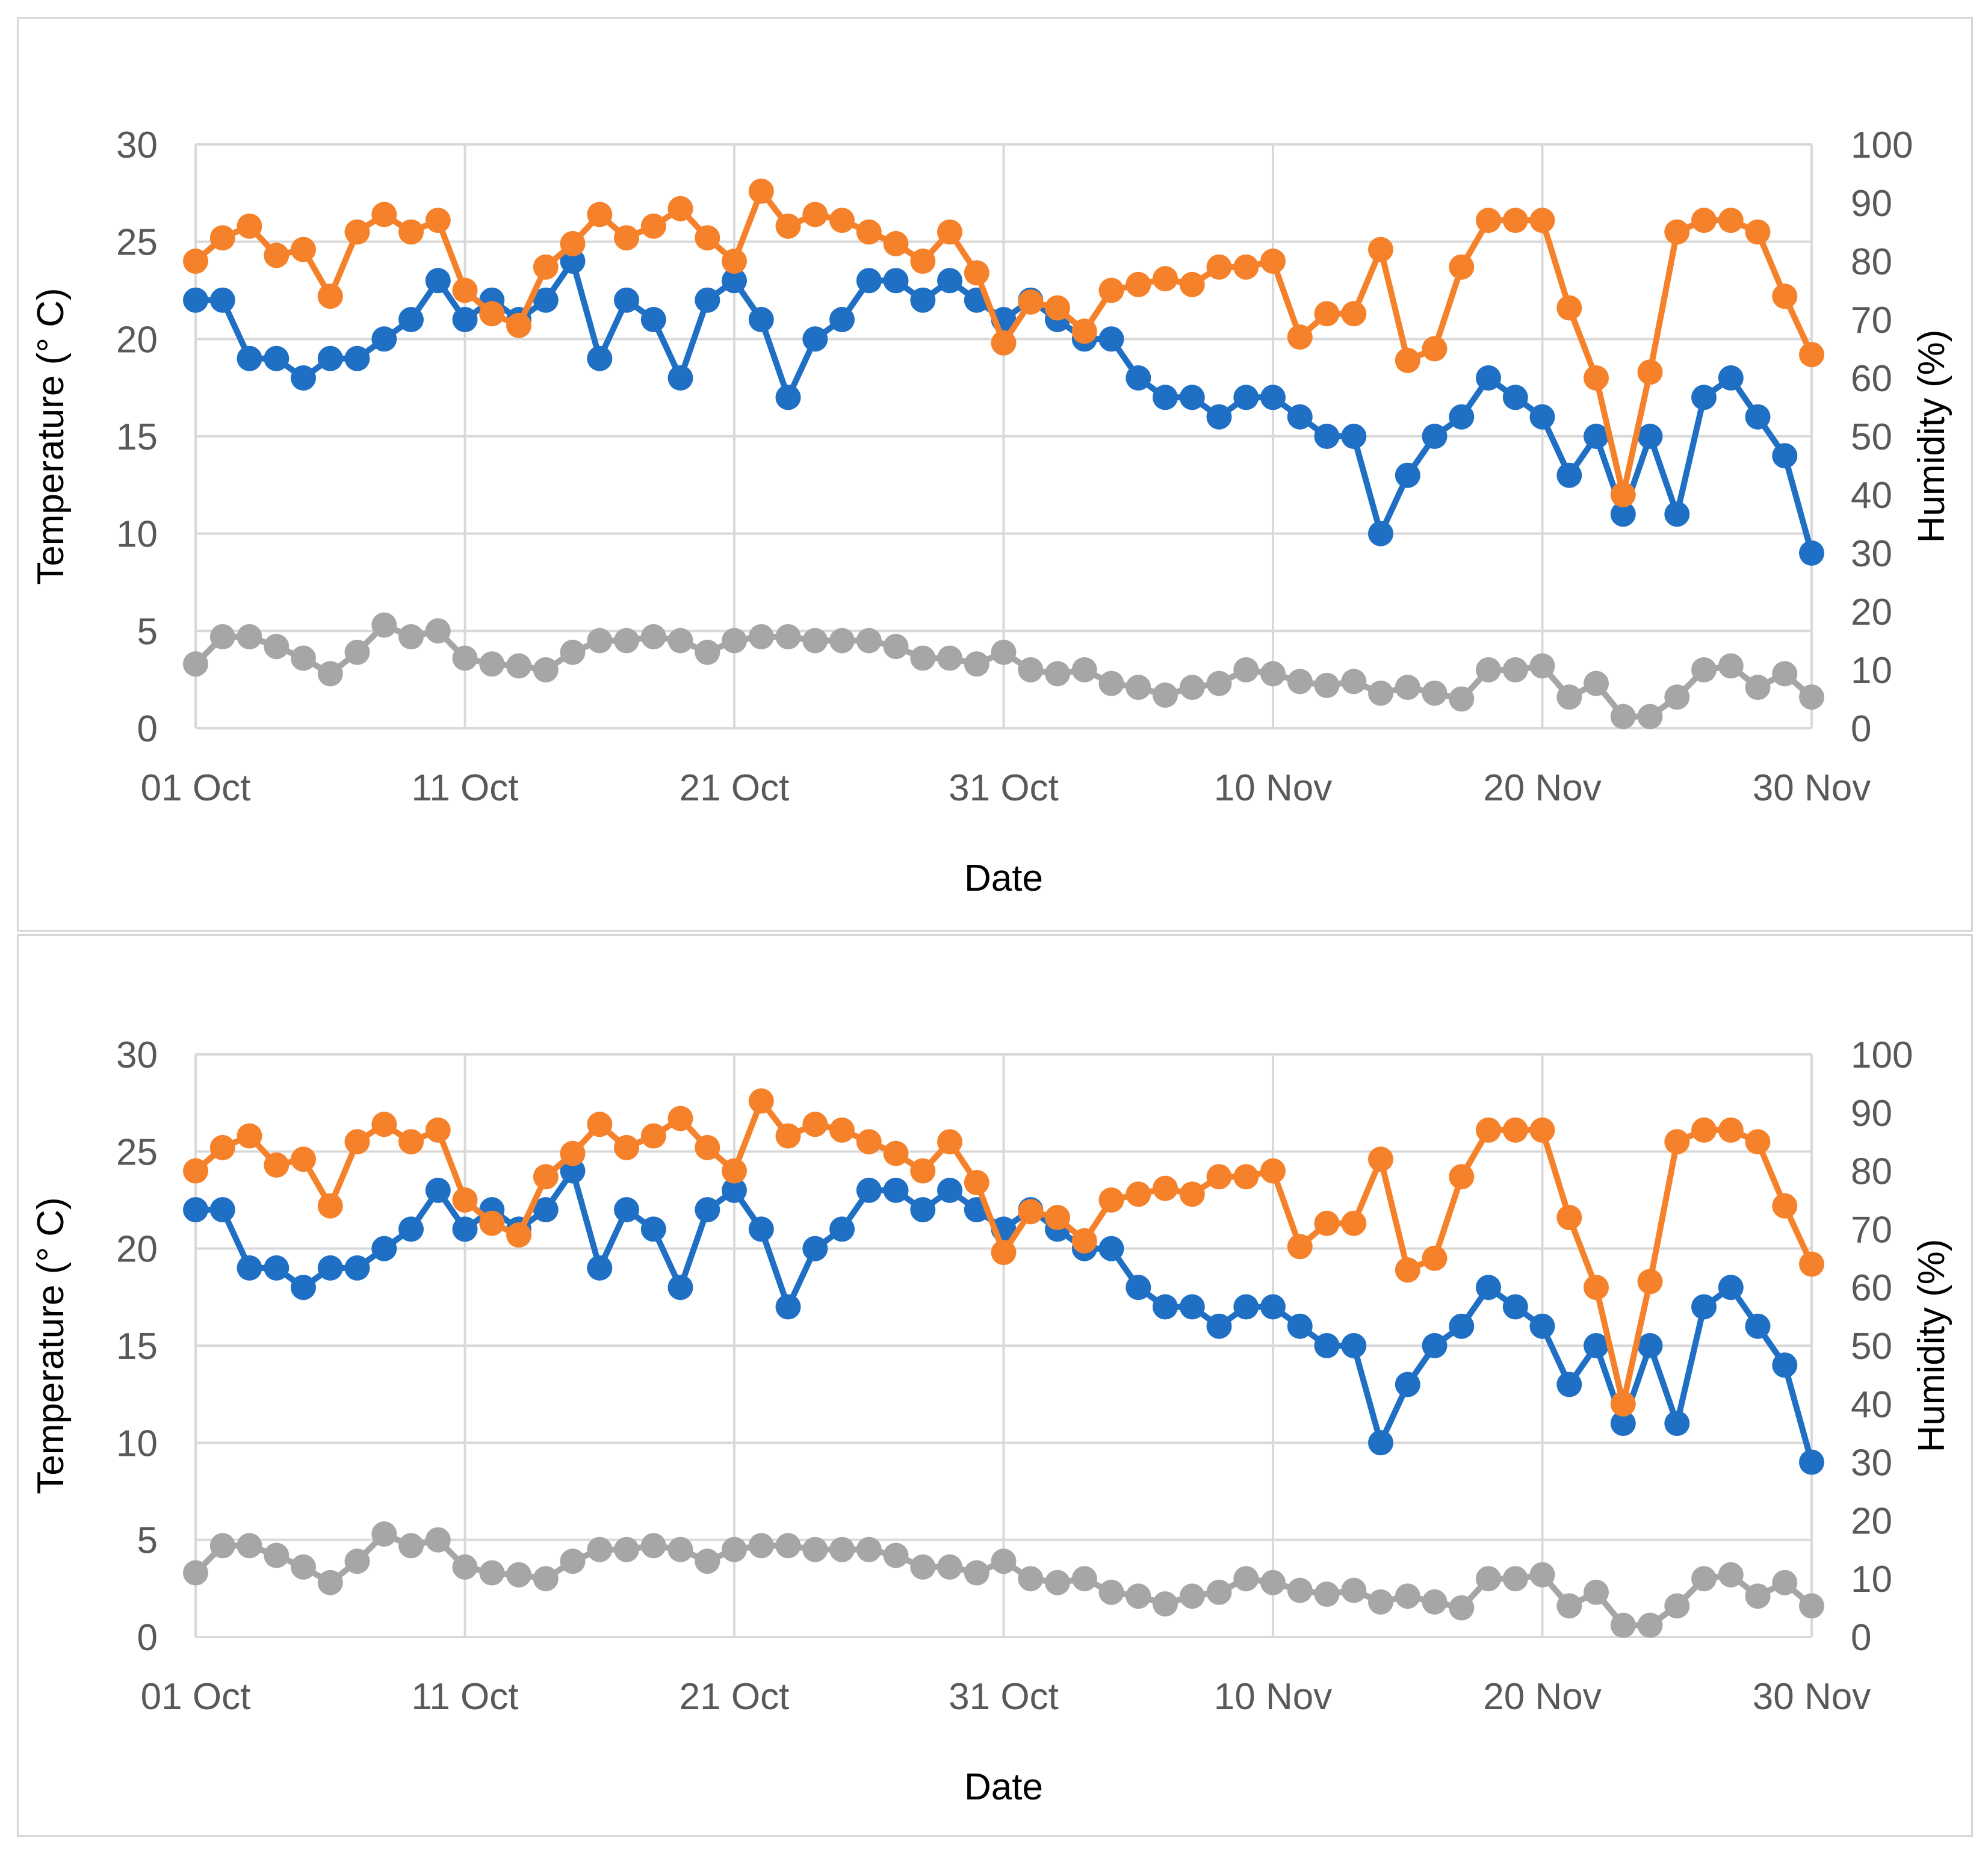  I want to click on y-tick-label: 10, so click(137, 1443).